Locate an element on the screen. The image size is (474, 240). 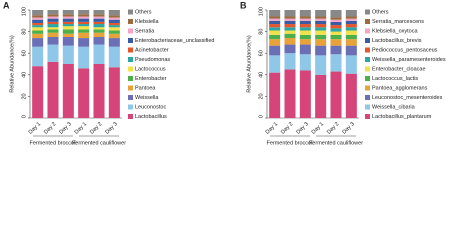
legend-label: Leuconostoc_mesenteroides is located at coordinates (407, 98).